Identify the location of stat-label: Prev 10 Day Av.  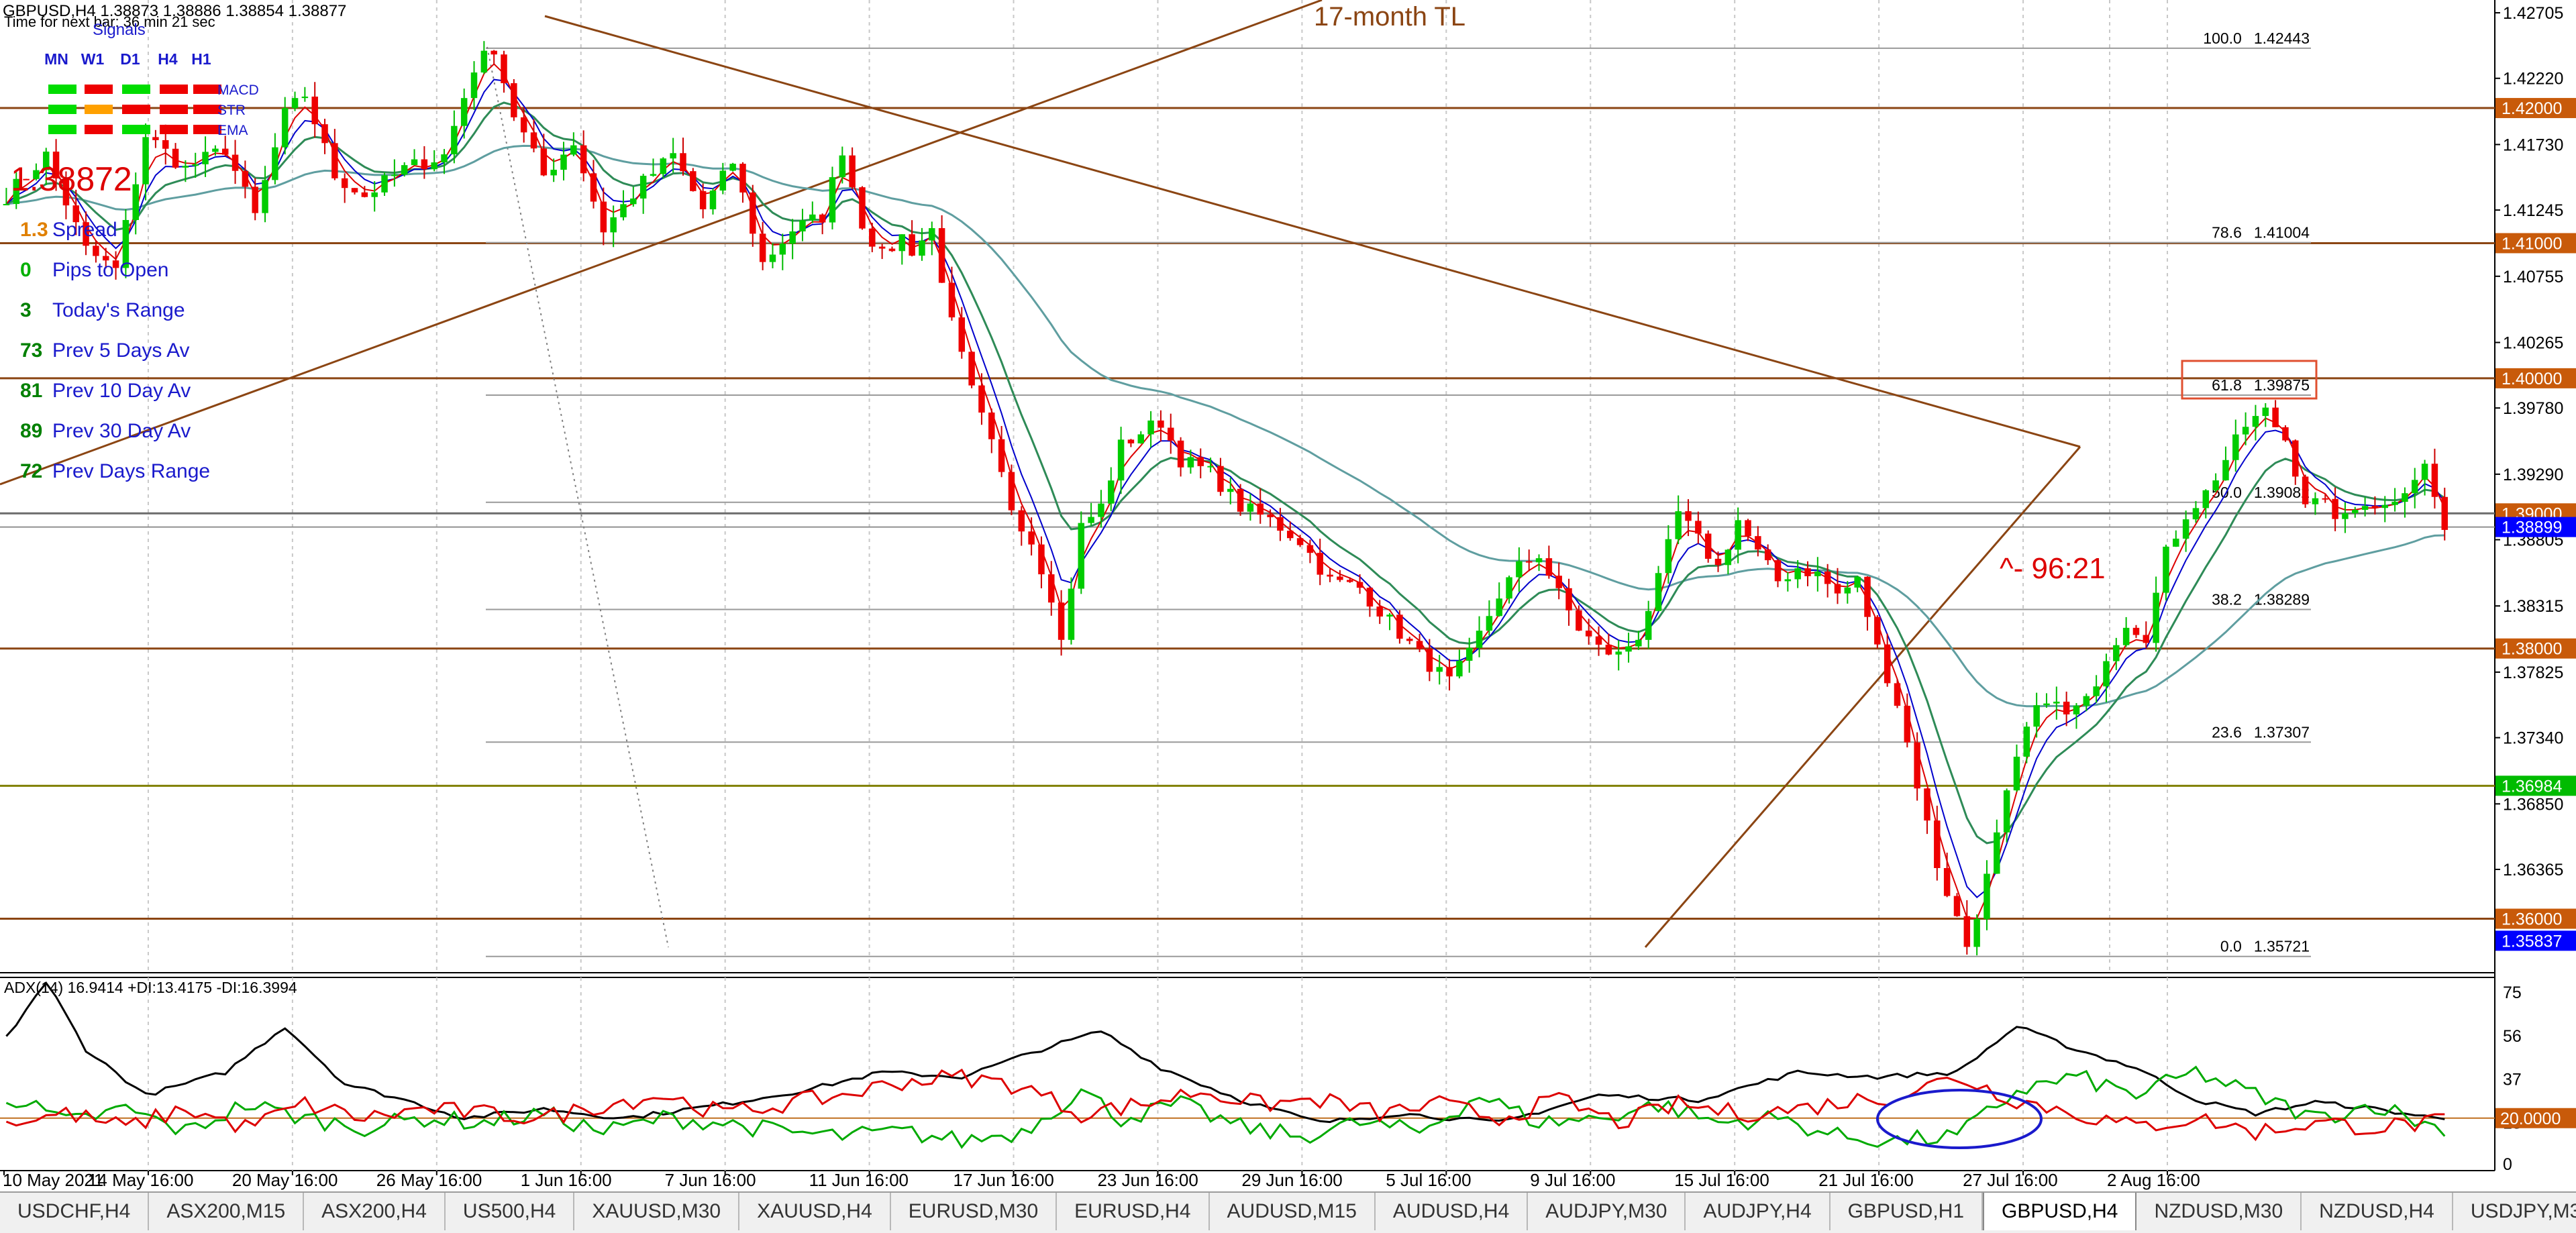
(121, 391).